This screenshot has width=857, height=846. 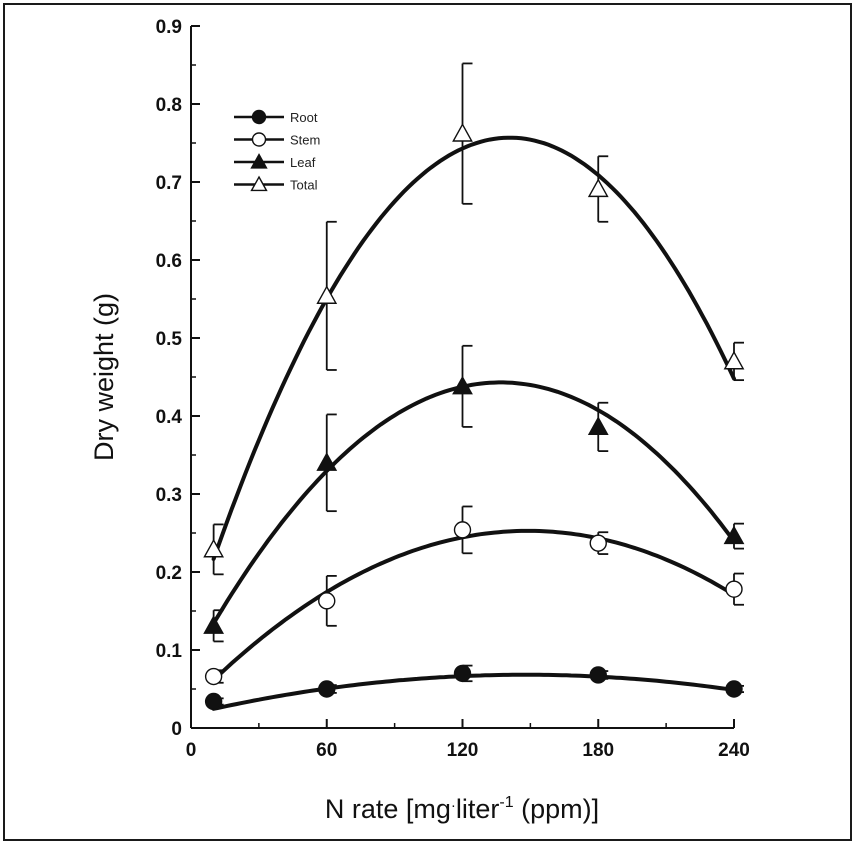 I want to click on y-axis-title: Dry weight (g), so click(x=104, y=377).